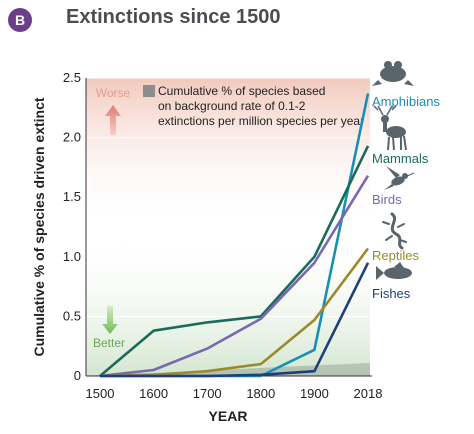 This screenshot has width=474, height=434. What do you see at coordinates (234, 393) in the screenshot?
I see `x-tick-labels: 1500 1600 1700 1800 1900 2018` at bounding box center [234, 393].